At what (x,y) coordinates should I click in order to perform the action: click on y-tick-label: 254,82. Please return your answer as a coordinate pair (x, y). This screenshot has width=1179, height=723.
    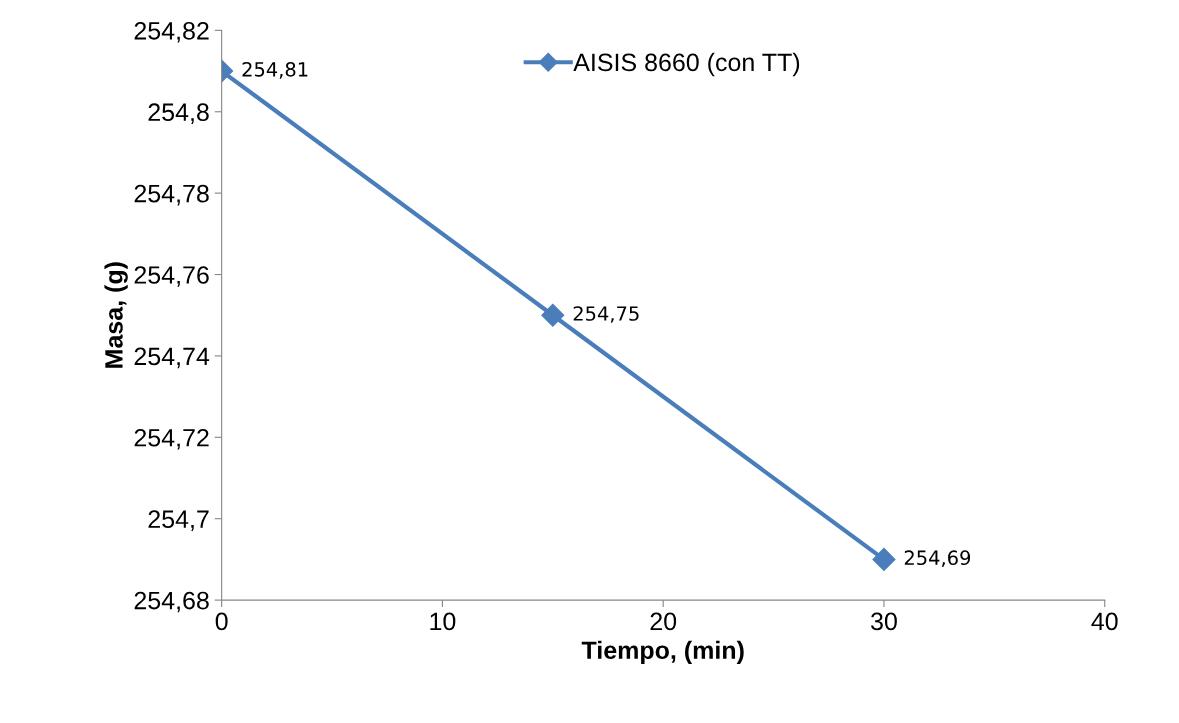
    Looking at the image, I should click on (171, 32).